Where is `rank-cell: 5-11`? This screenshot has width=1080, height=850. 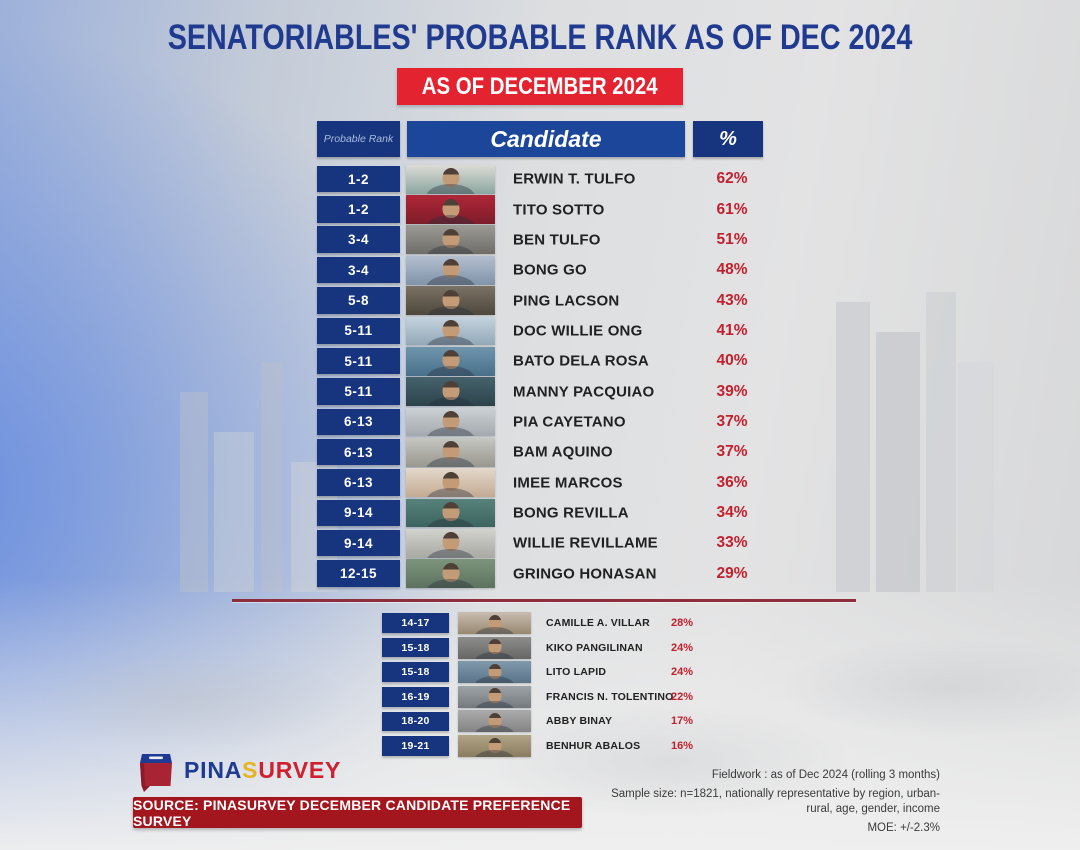
rank-cell: 5-11 is located at coordinates (358, 331).